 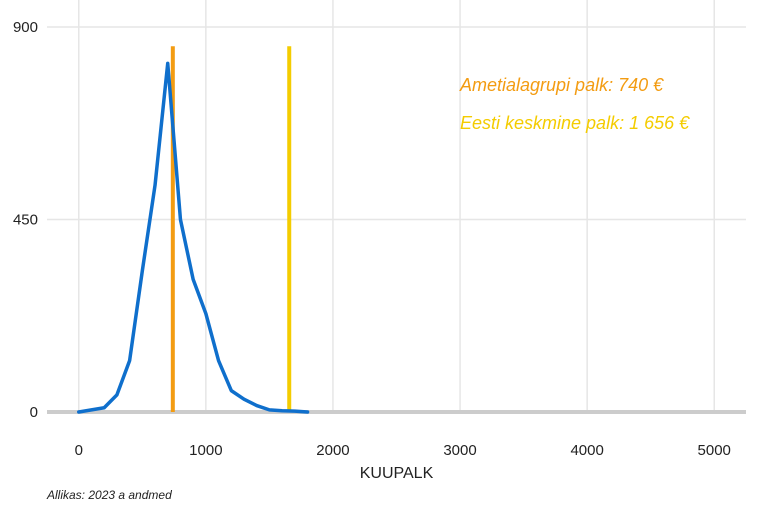 What do you see at coordinates (205, 450) in the screenshot?
I see `x-tick-label: 1000` at bounding box center [205, 450].